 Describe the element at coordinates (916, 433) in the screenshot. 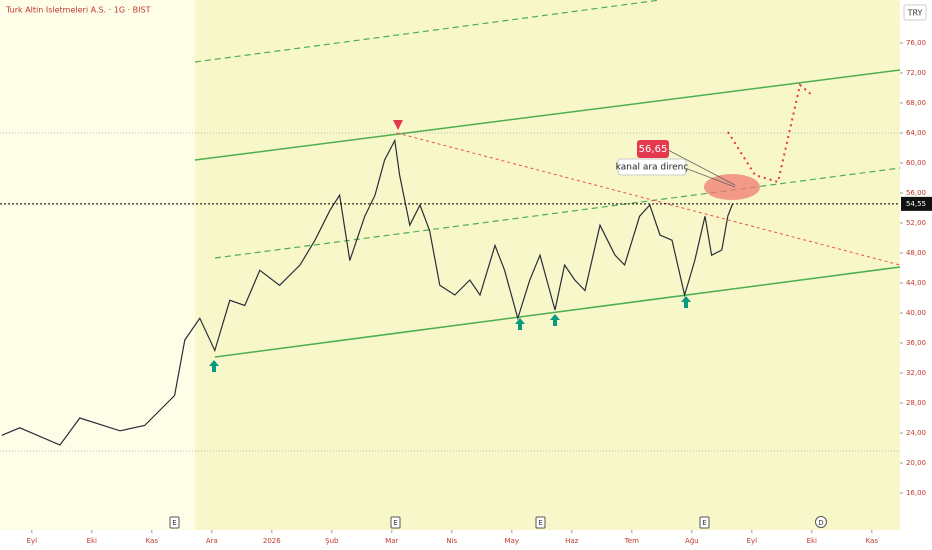

I see `y-tick-label: 24,00` at that location.